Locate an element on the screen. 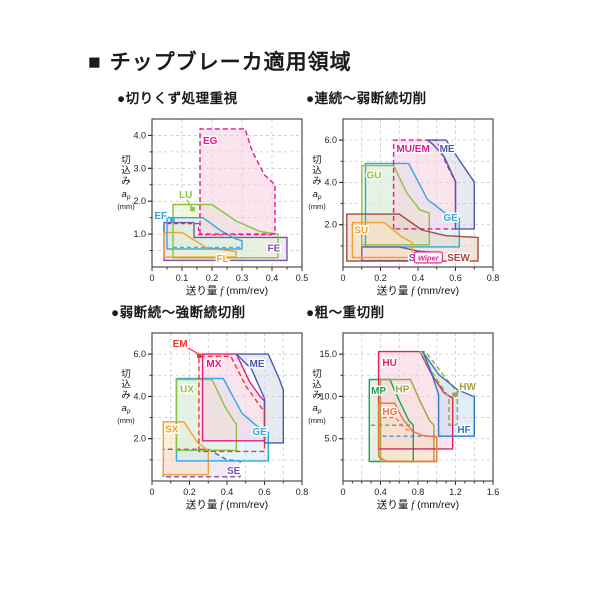 This screenshot has width=600, height=600. region-ME-label: ME is located at coordinates (447, 149).